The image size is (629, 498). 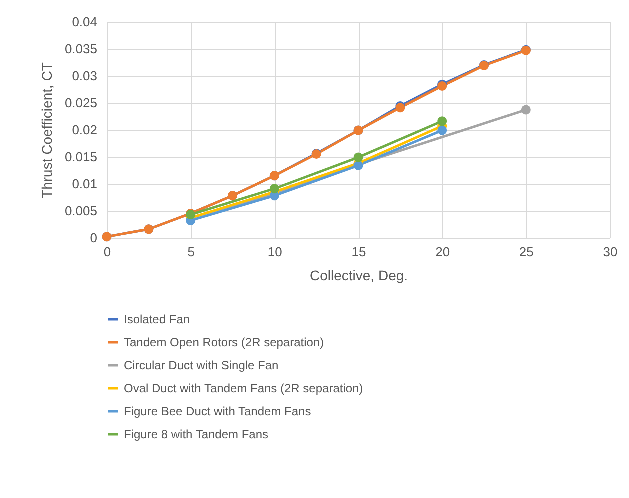 I want to click on x-tick-label: 20, so click(x=443, y=252).